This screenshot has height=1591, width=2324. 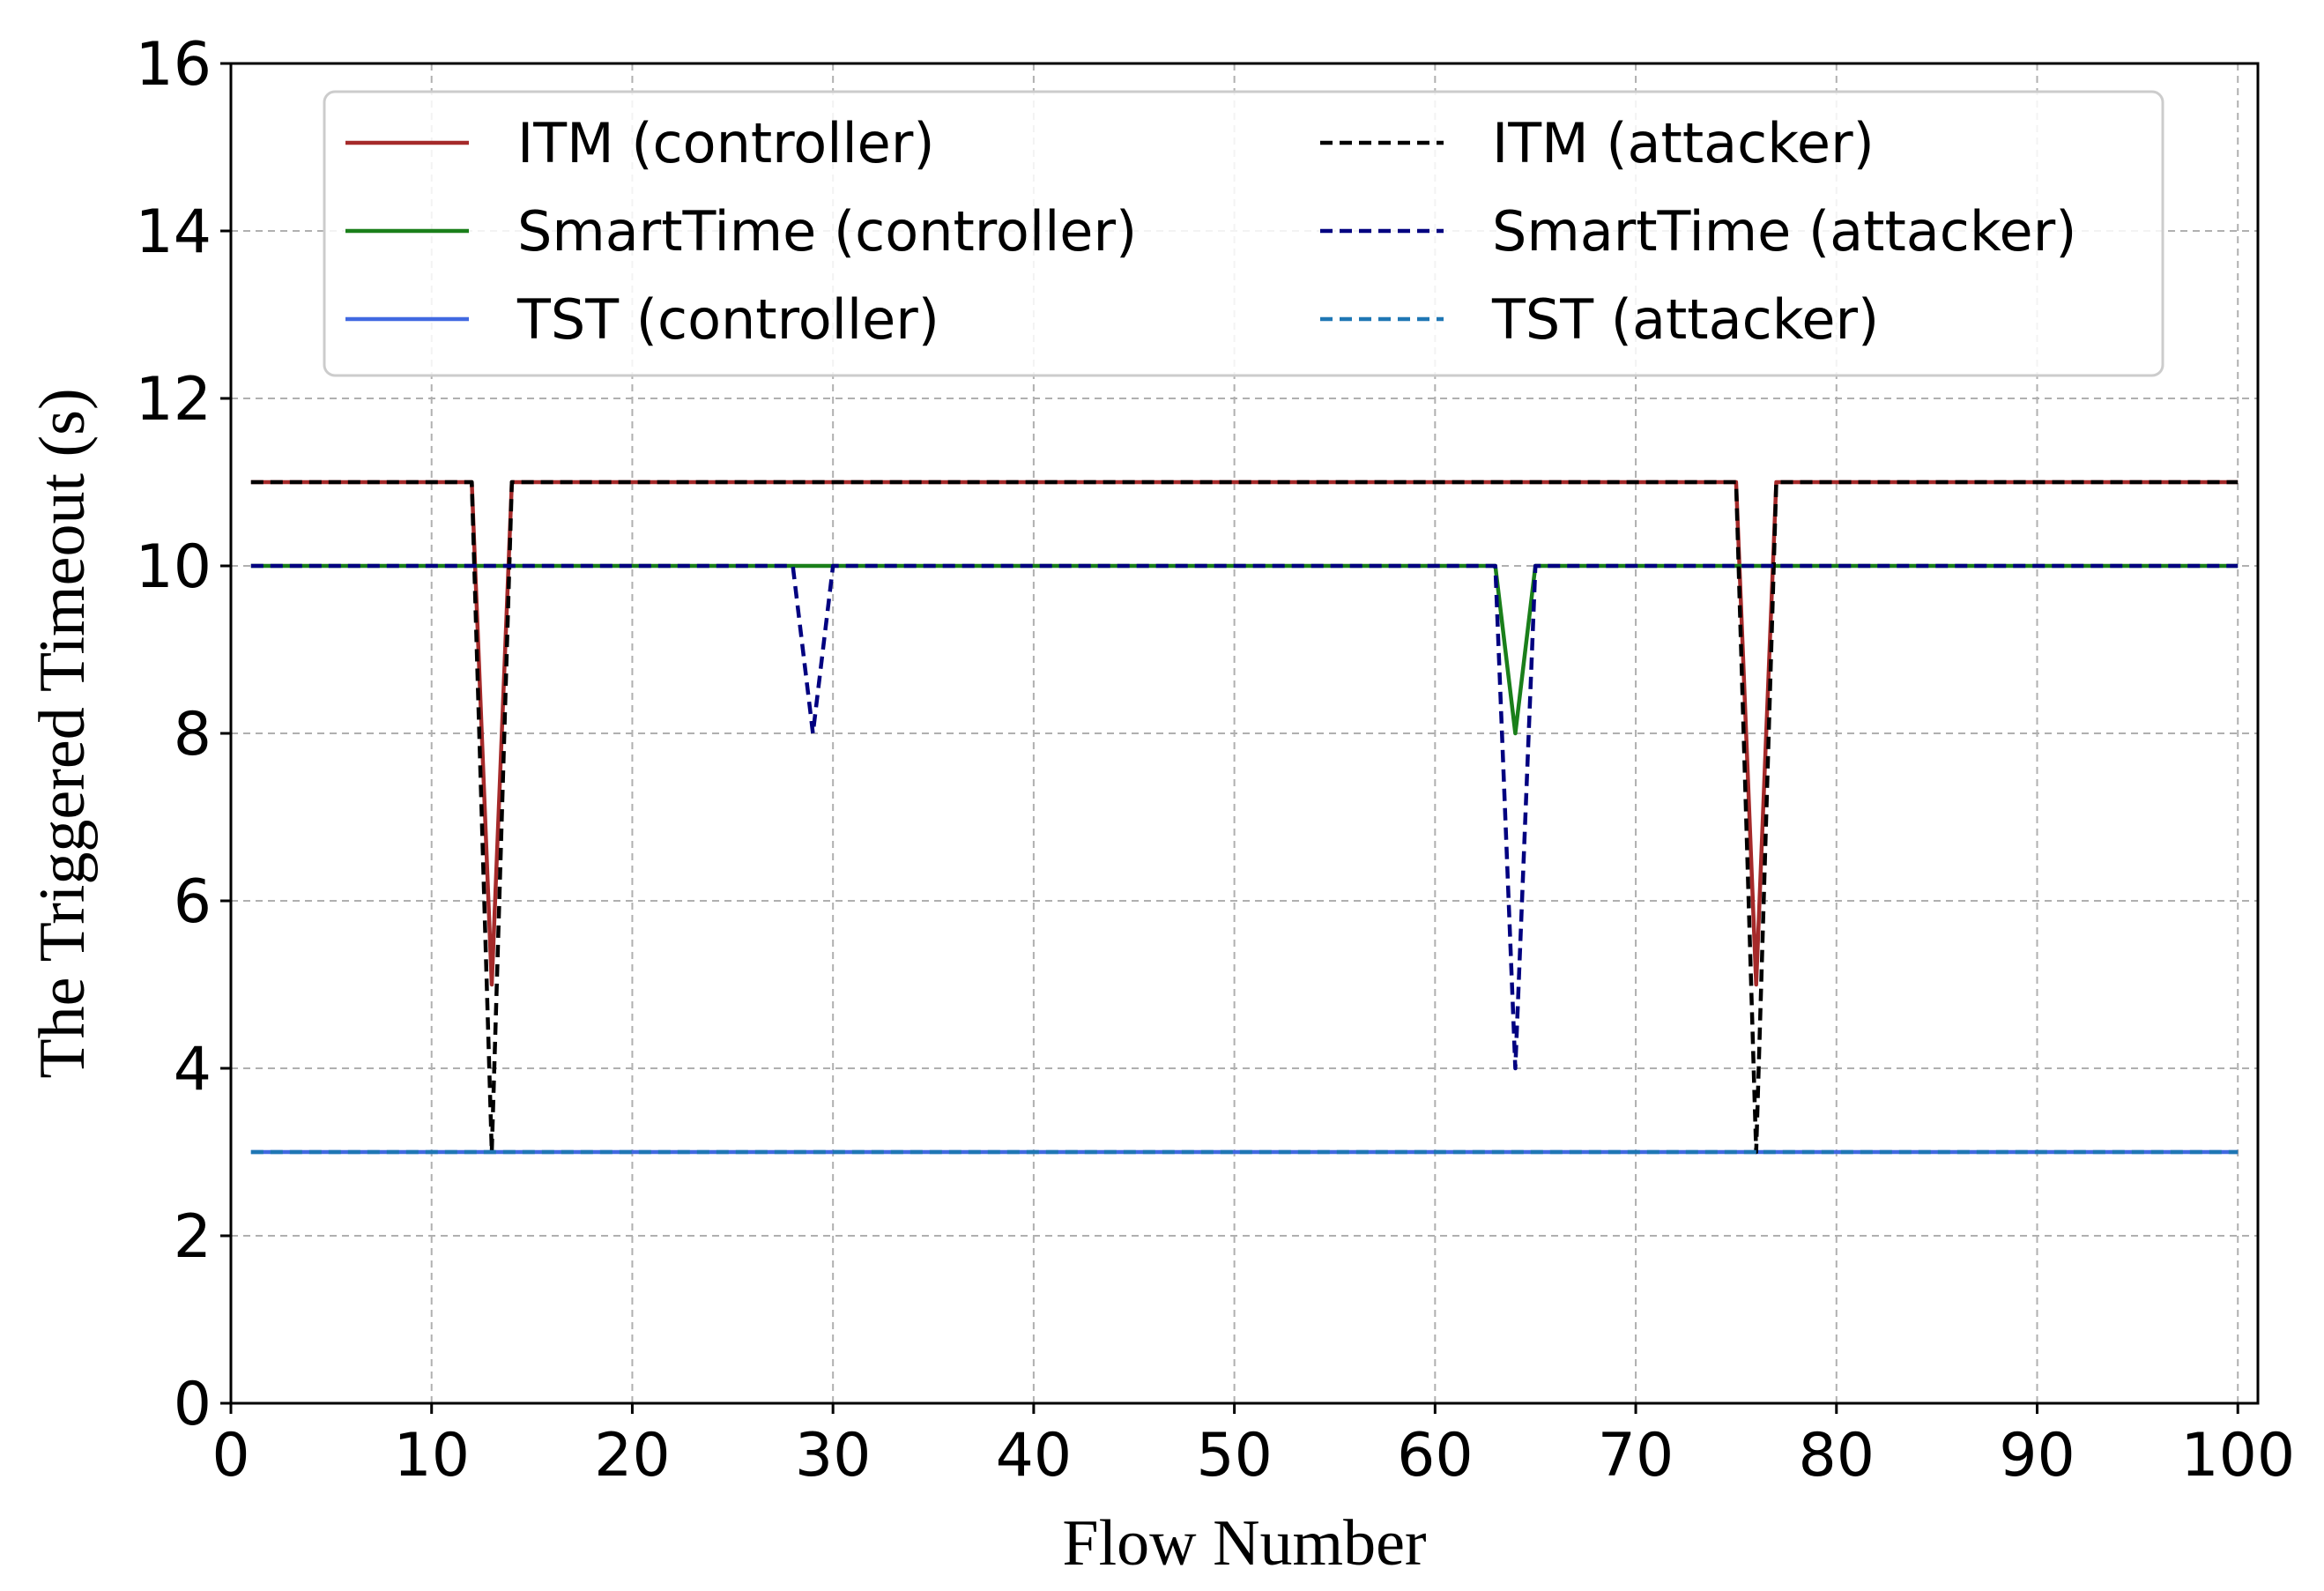 I want to click on x-tick-label: 30, so click(x=834, y=1456).